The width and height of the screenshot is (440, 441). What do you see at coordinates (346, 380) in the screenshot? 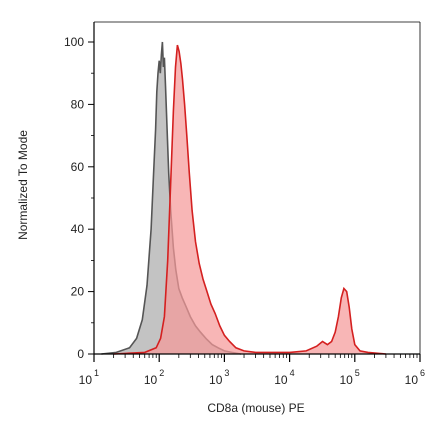
I see `x-tick-label-1e5: 10` at bounding box center [346, 380].